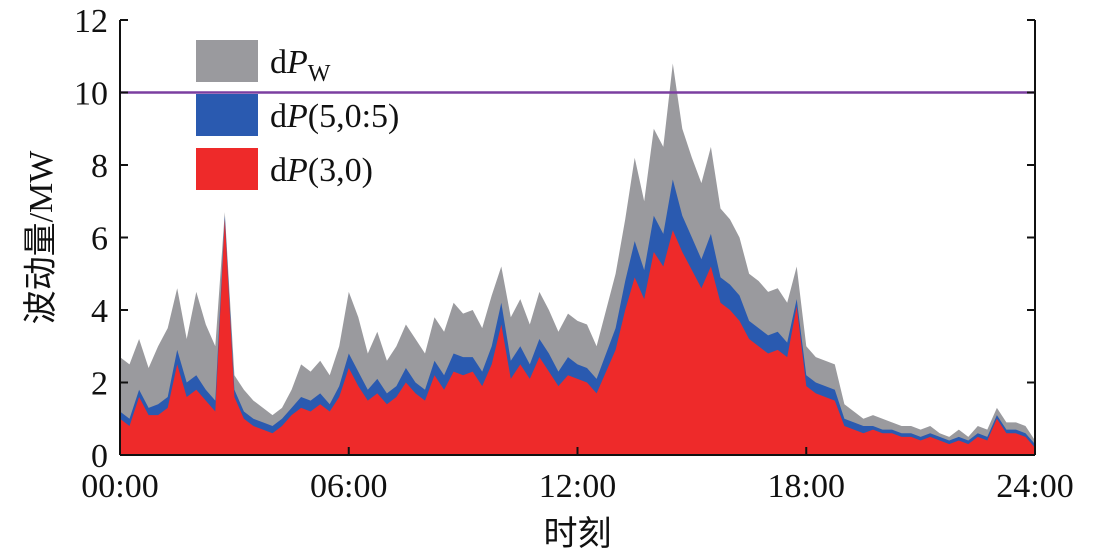 The width and height of the screenshot is (1095, 559). Describe the element at coordinates (99, 456) in the screenshot. I see `y-tick-label: 0` at that location.